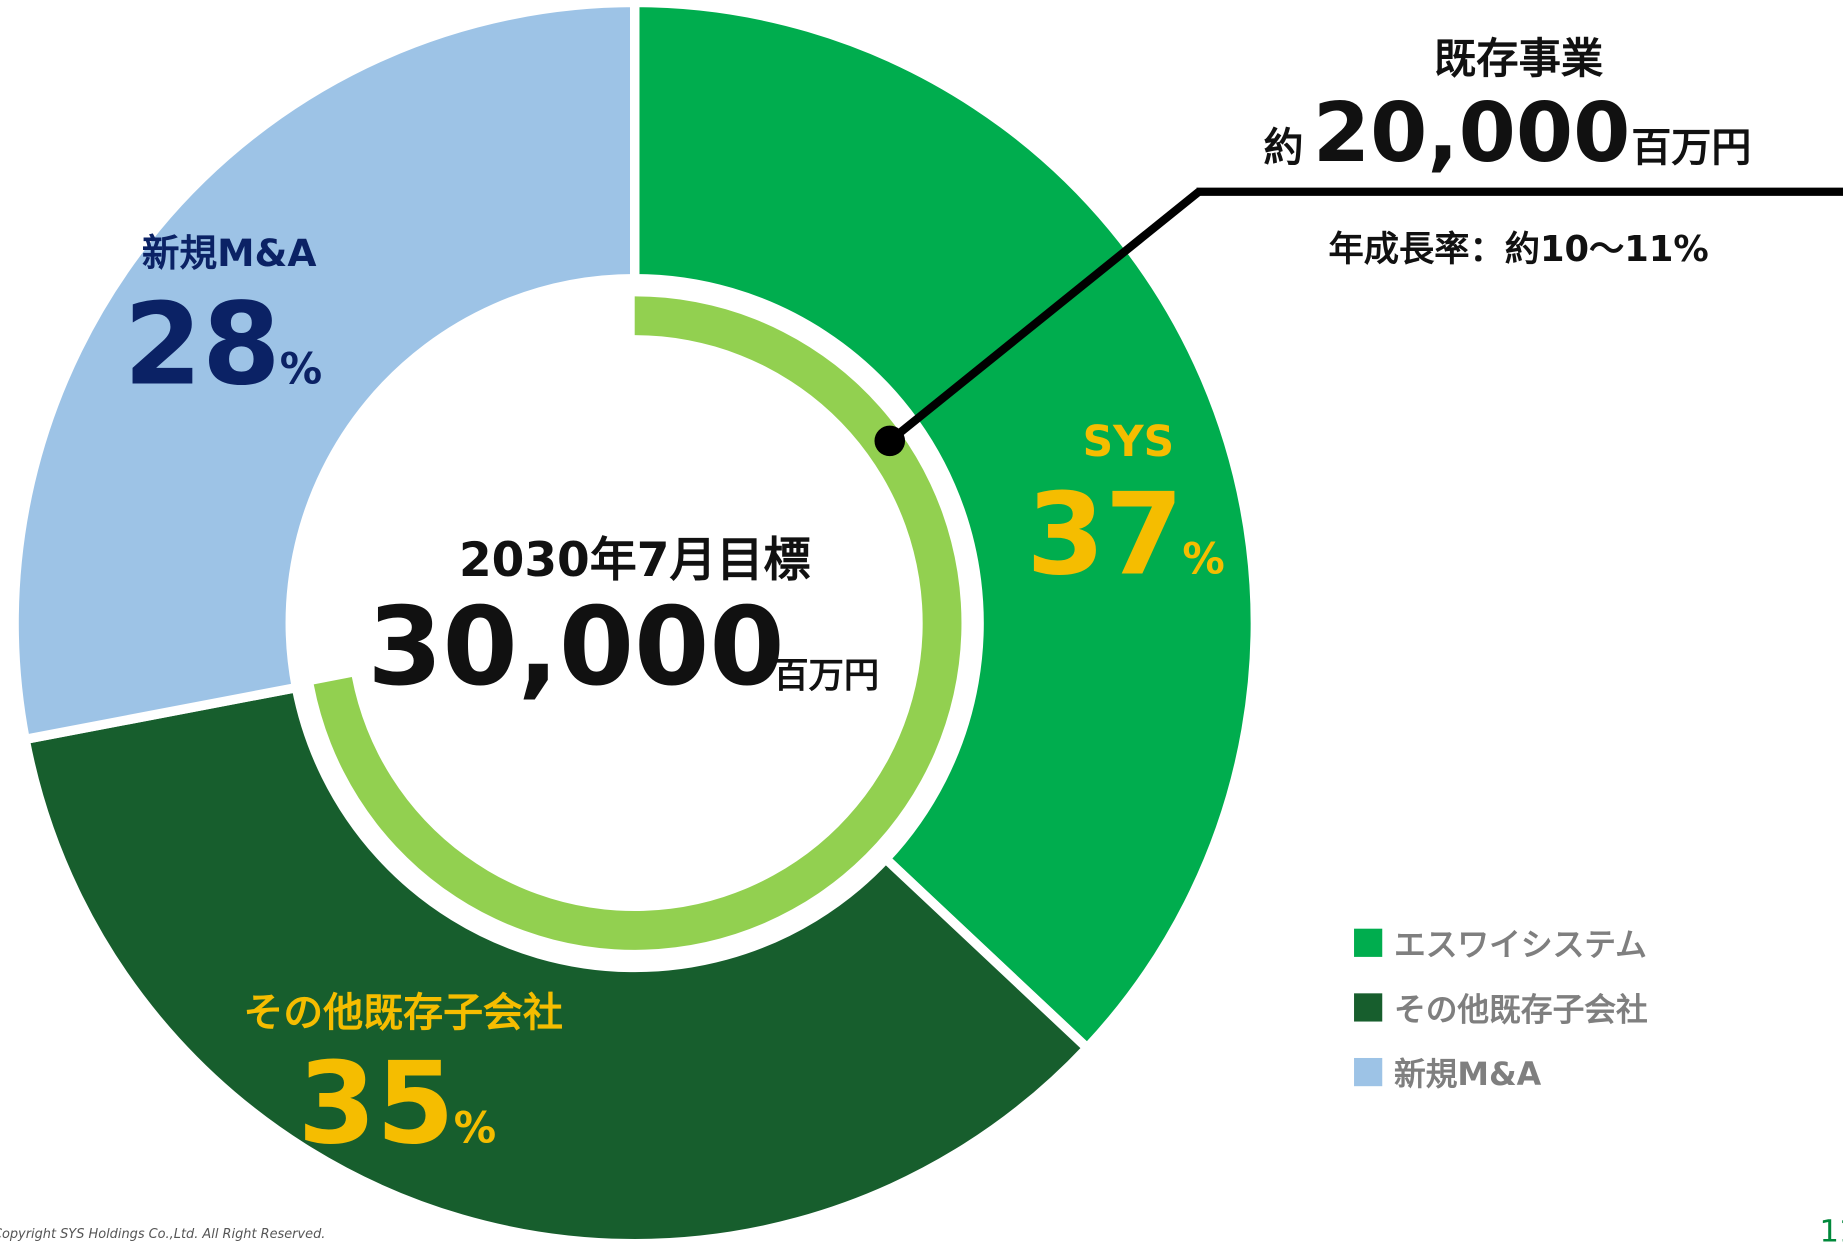  I want to click on legend-label: その他既存子会社, so click(1521, 1010).